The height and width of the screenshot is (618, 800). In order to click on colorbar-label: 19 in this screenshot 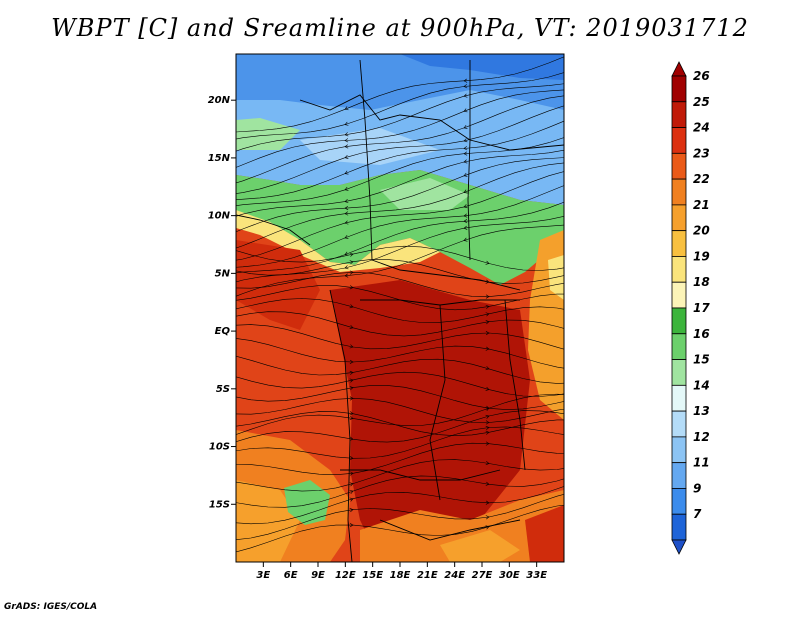, I will do `click(701, 256)`.